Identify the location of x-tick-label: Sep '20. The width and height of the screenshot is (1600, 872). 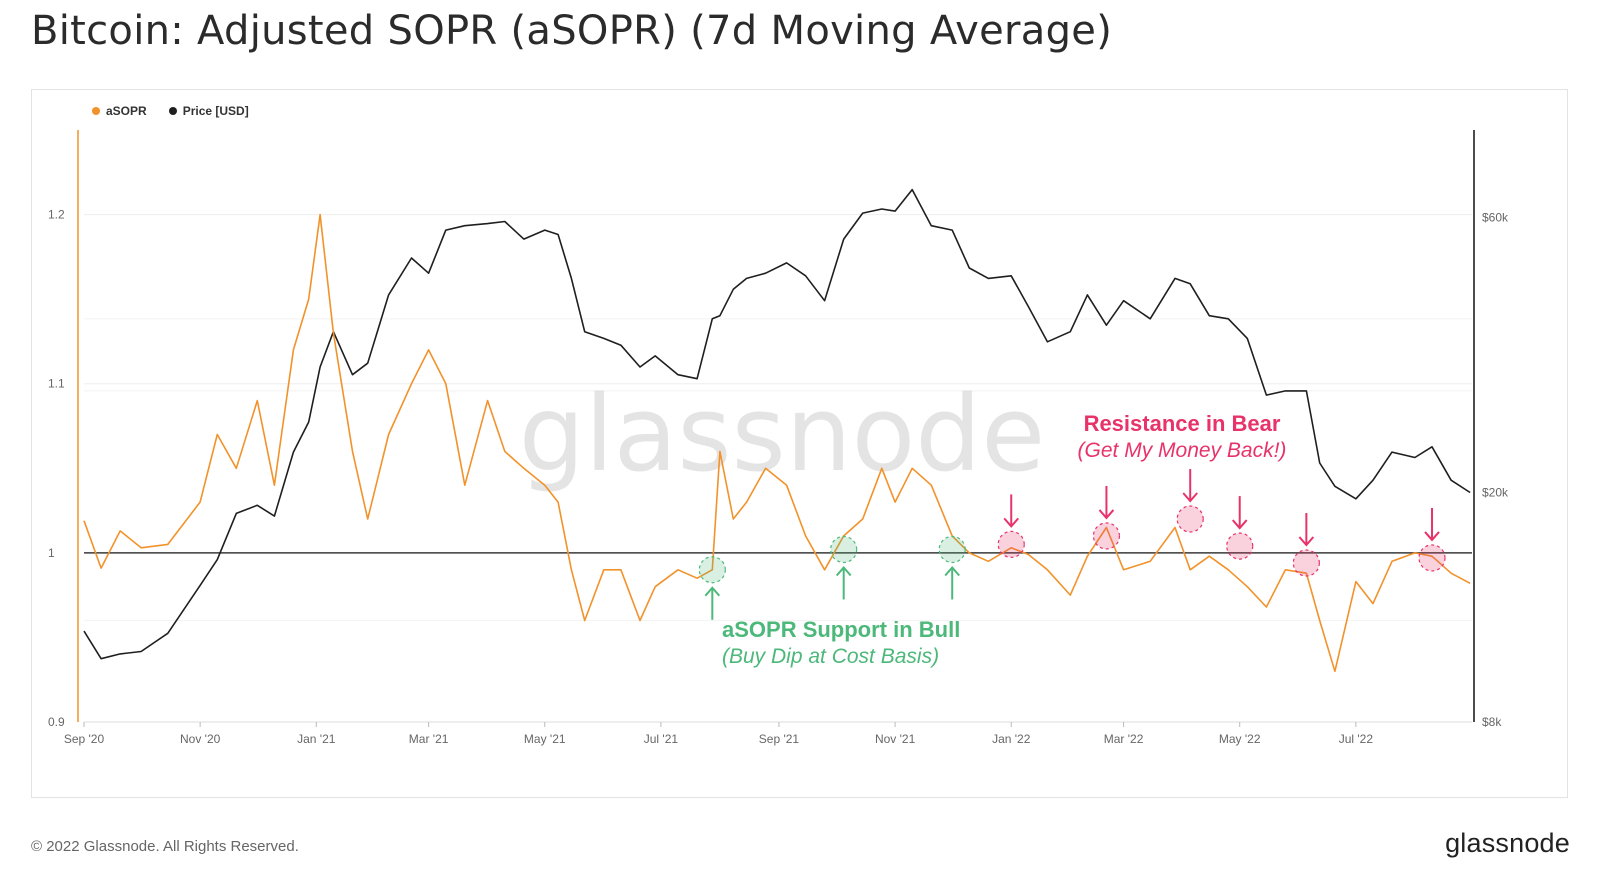
(84, 739).